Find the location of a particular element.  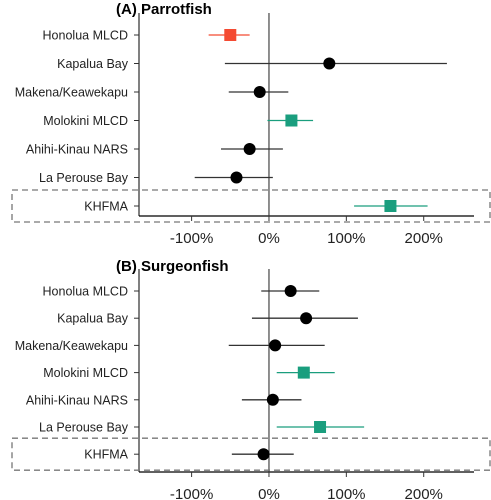

panel-title: (B) Surgeonfish is located at coordinates (172, 266).